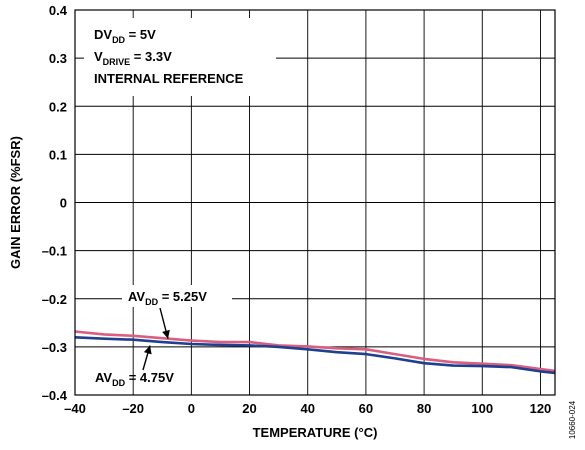  What do you see at coordinates (54, 251) in the screenshot?
I see `y-tick-label: –0.1` at bounding box center [54, 251].